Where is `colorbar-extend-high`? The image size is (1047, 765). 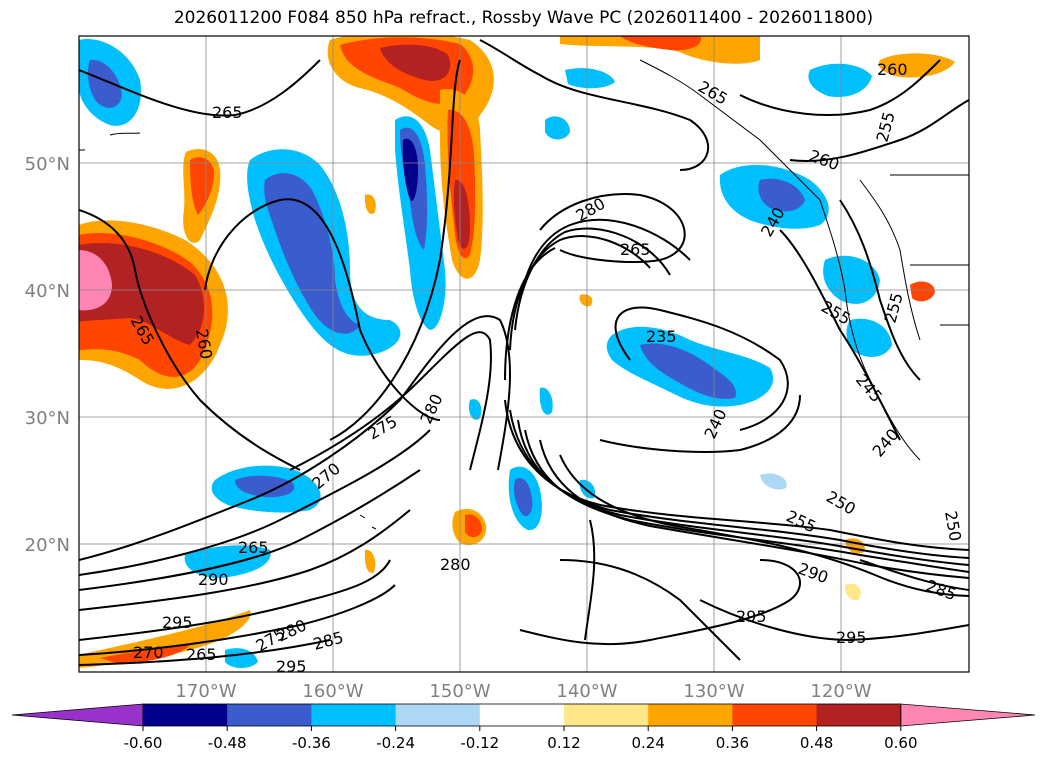
colorbar-extend-high is located at coordinates (968, 715).